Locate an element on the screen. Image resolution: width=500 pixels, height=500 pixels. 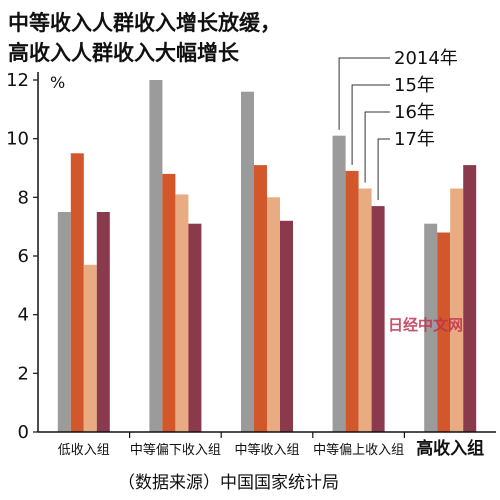
watermark: 日经中文网 is located at coordinates (425, 325).